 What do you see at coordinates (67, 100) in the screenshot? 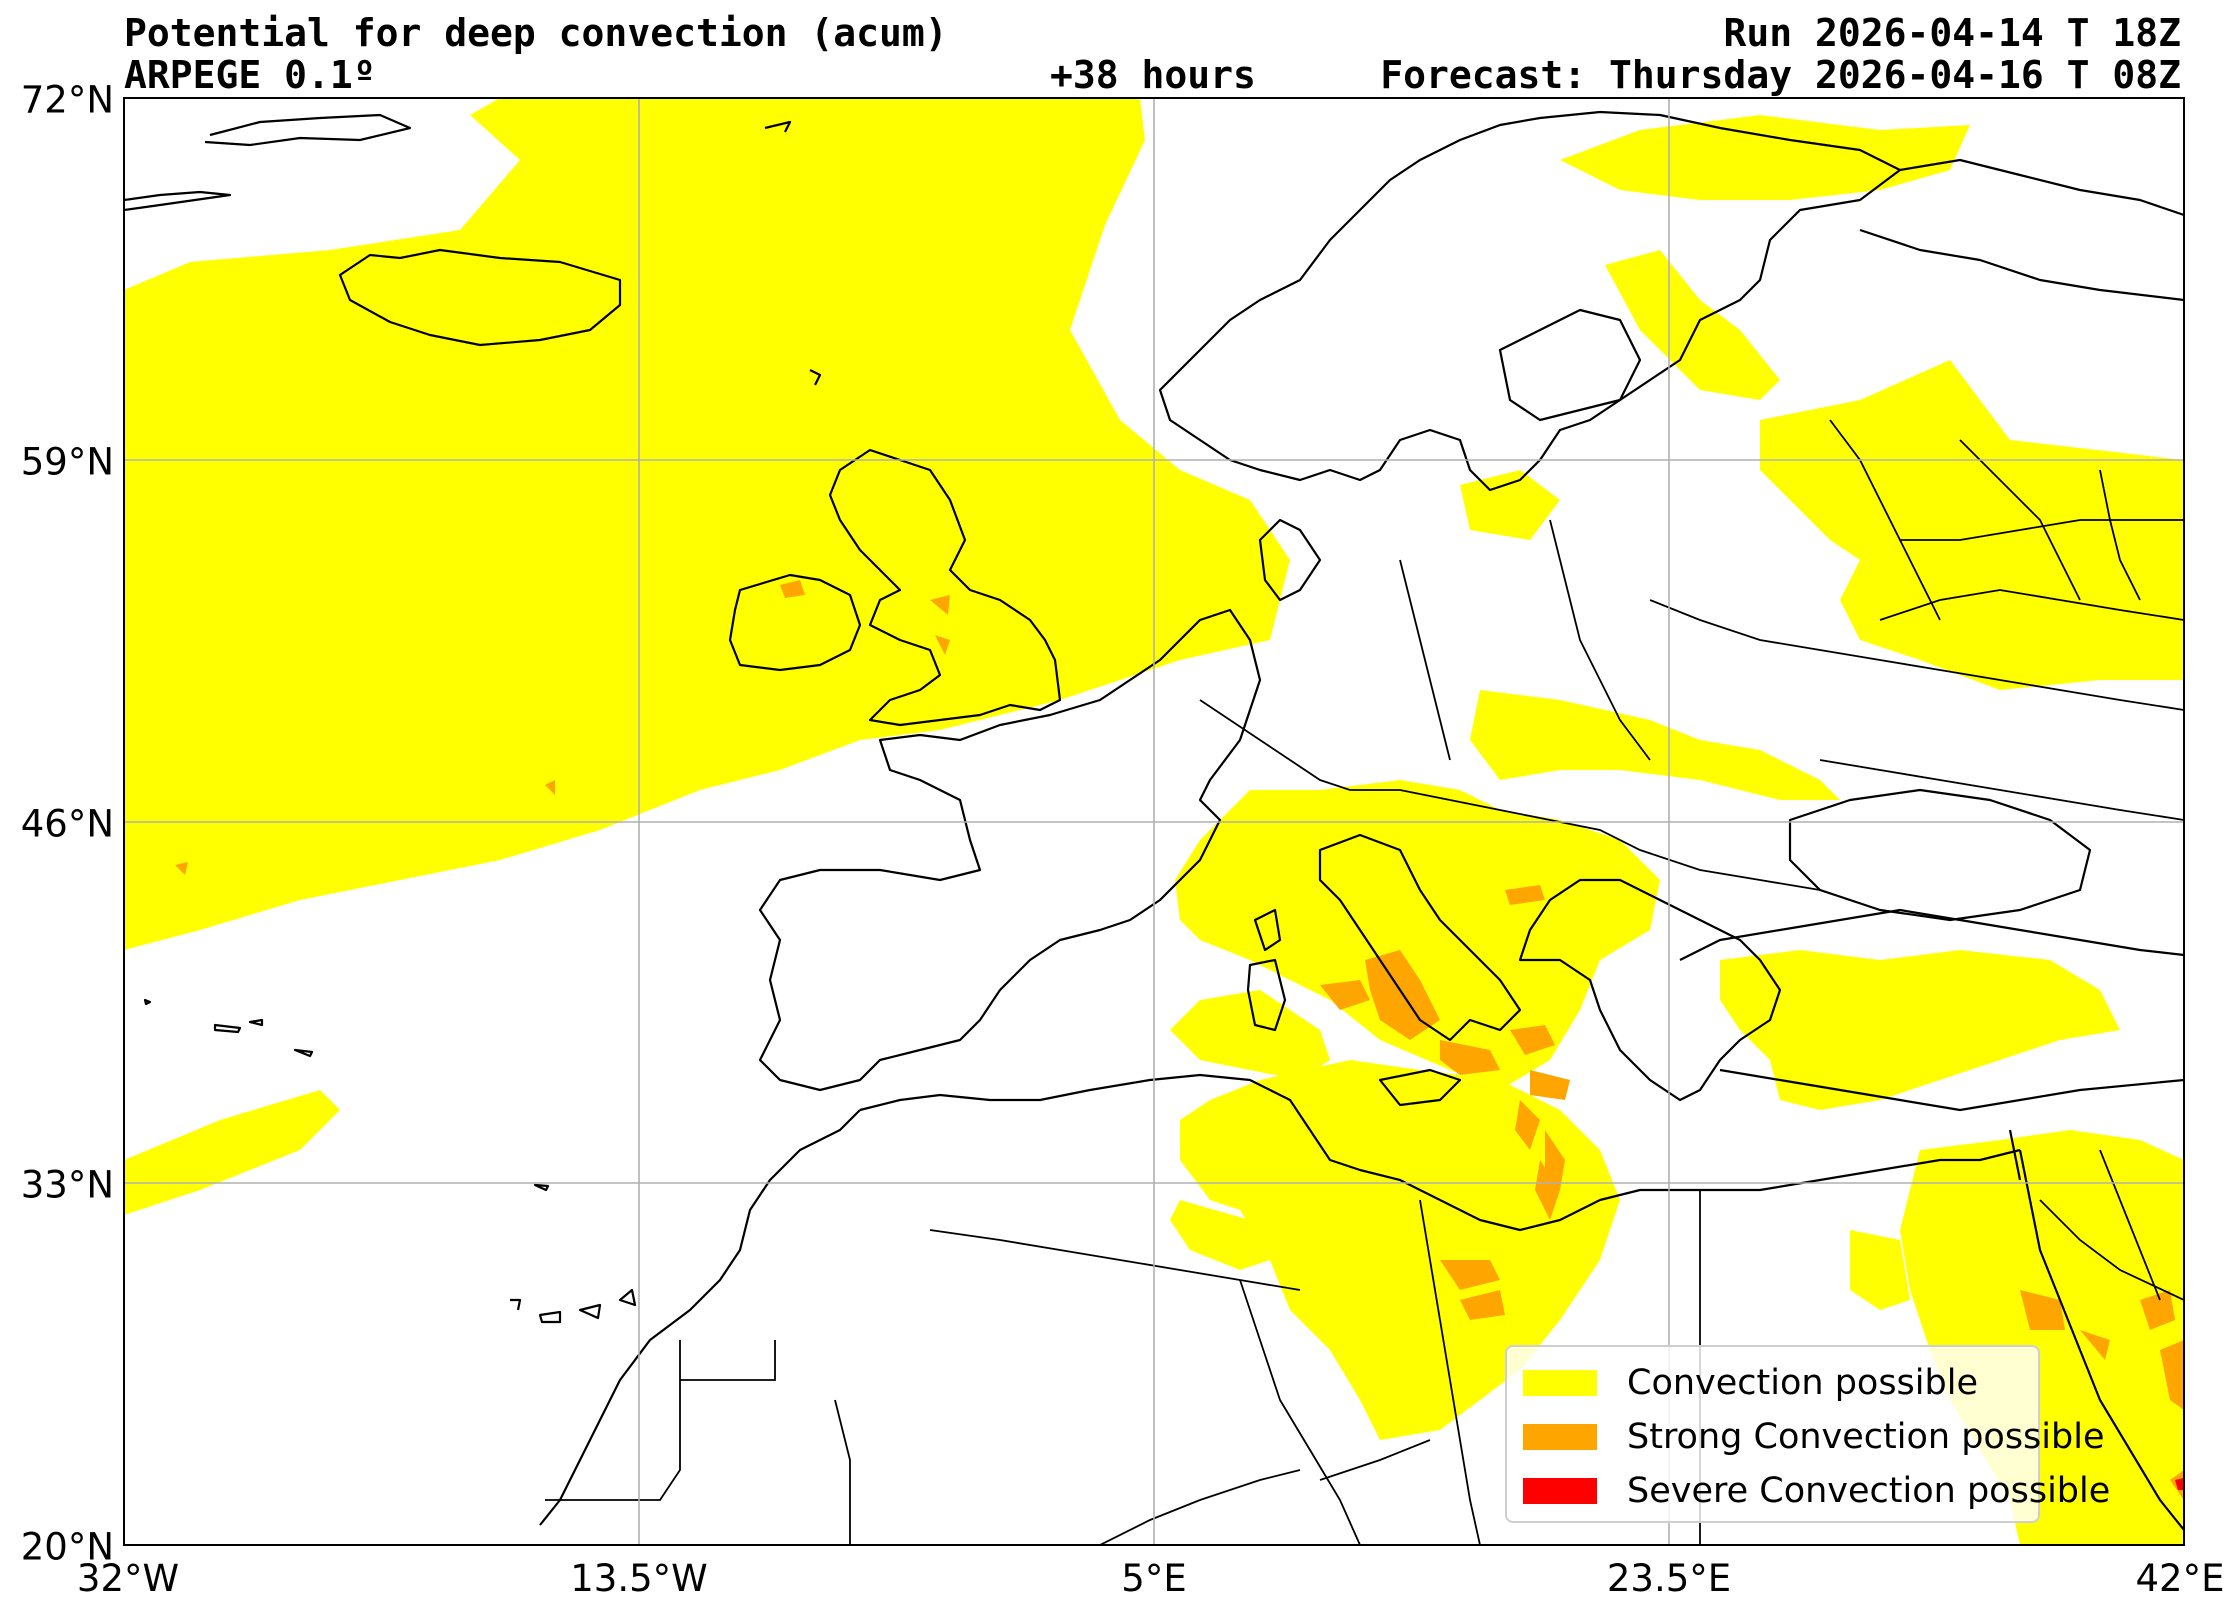
I see `lat-label-72n: 72°N` at bounding box center [67, 100].